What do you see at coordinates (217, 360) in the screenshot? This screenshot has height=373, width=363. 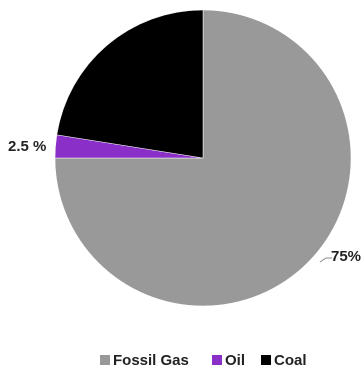 I see `legend-swatch-oil` at bounding box center [217, 360].